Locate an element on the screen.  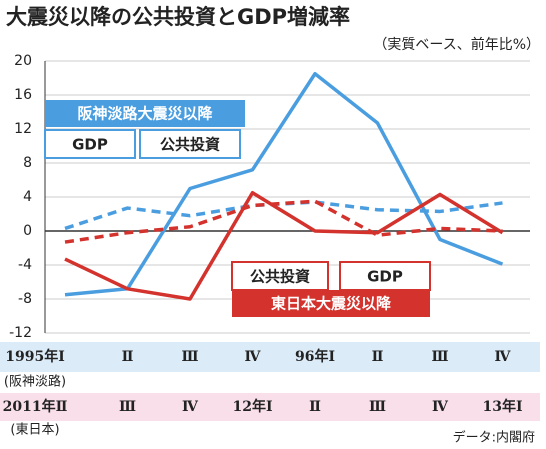
y-tick-label: 0 is located at coordinates (27, 231).